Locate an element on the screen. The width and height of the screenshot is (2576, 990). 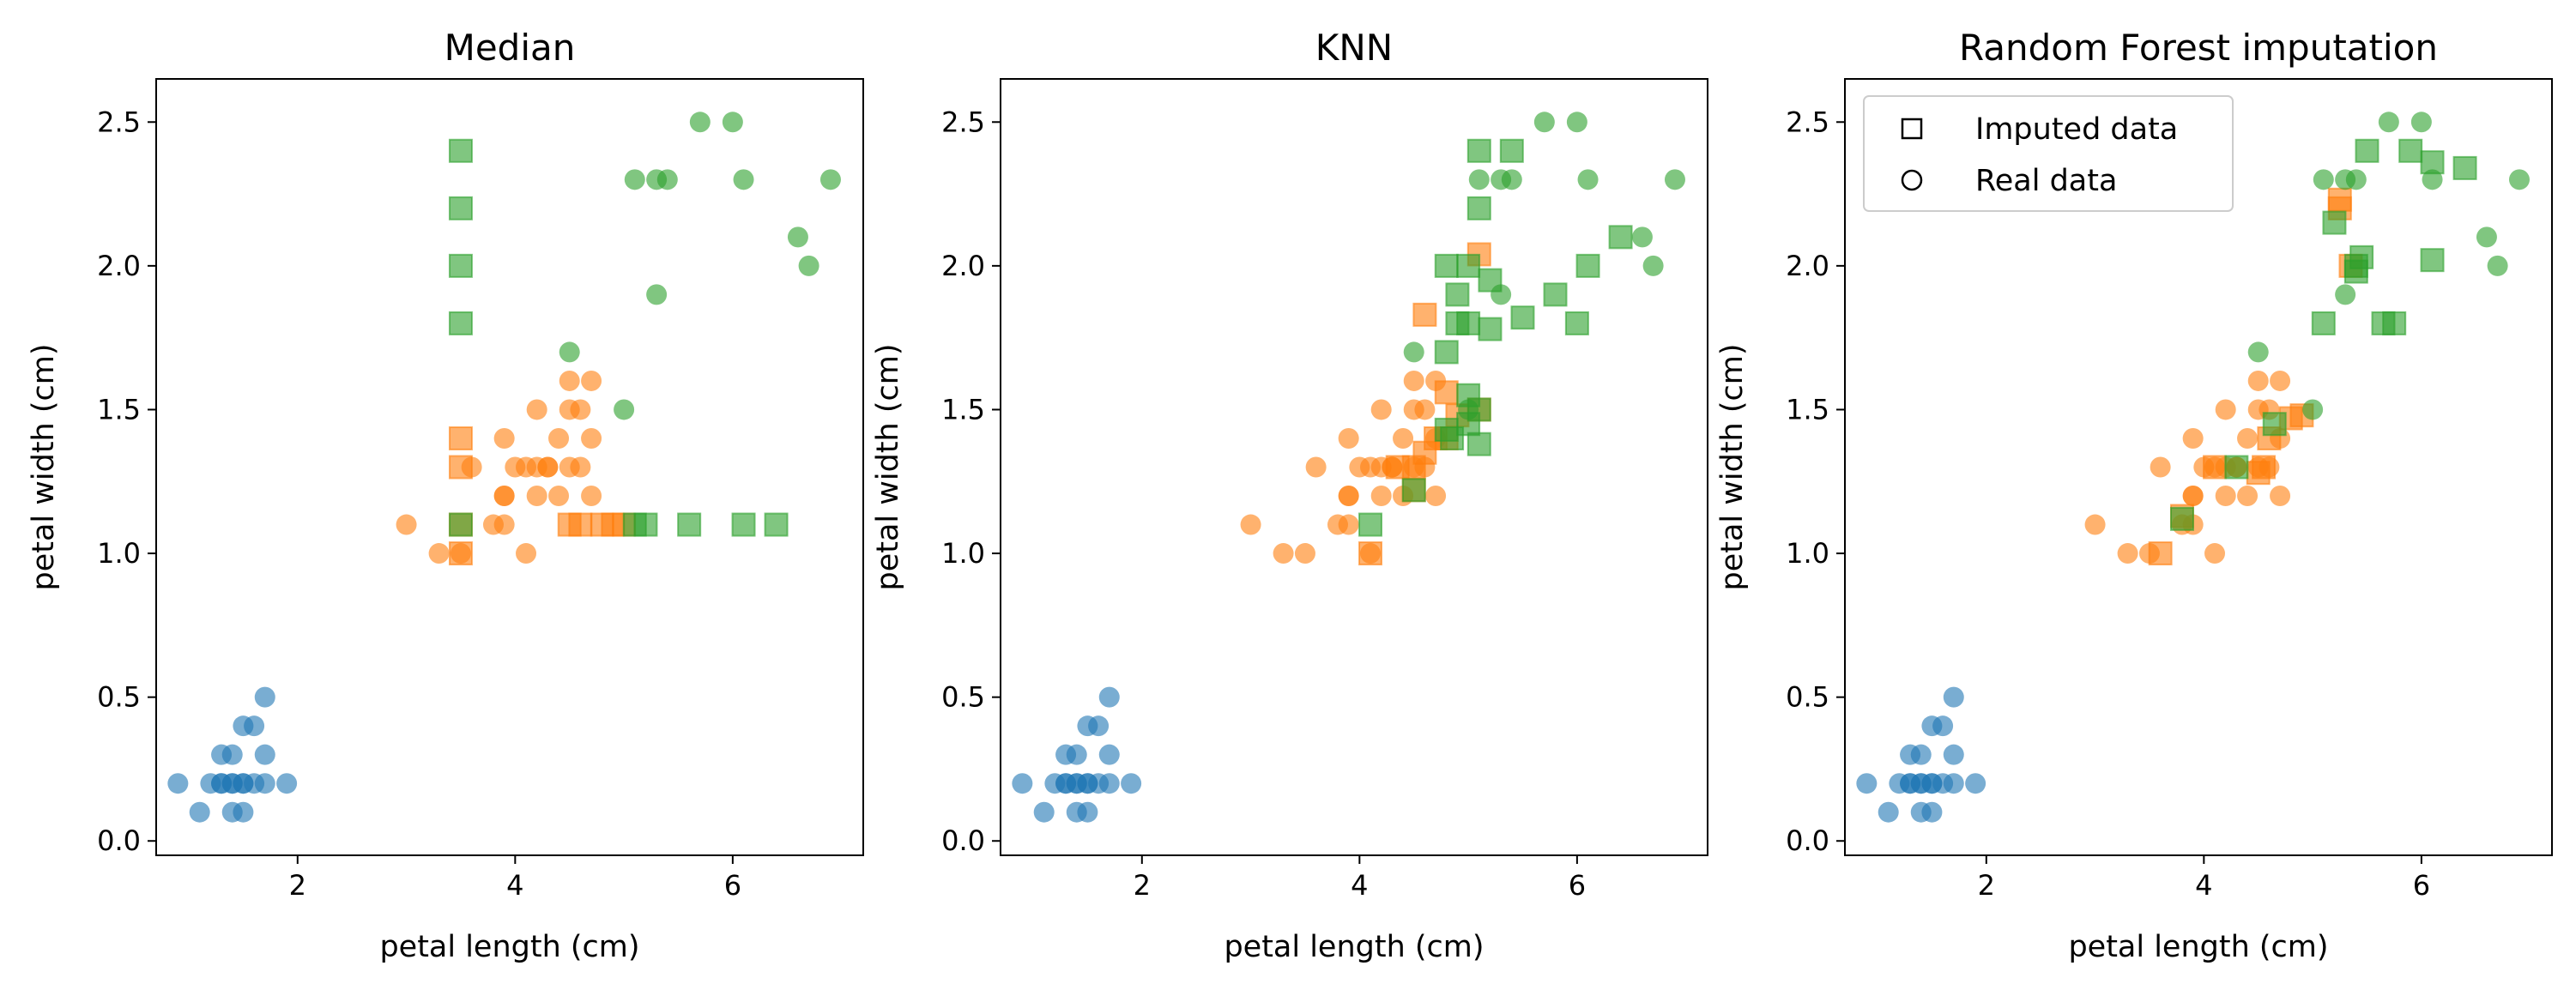
y-tick-label: 0.0 is located at coordinates (119, 840).